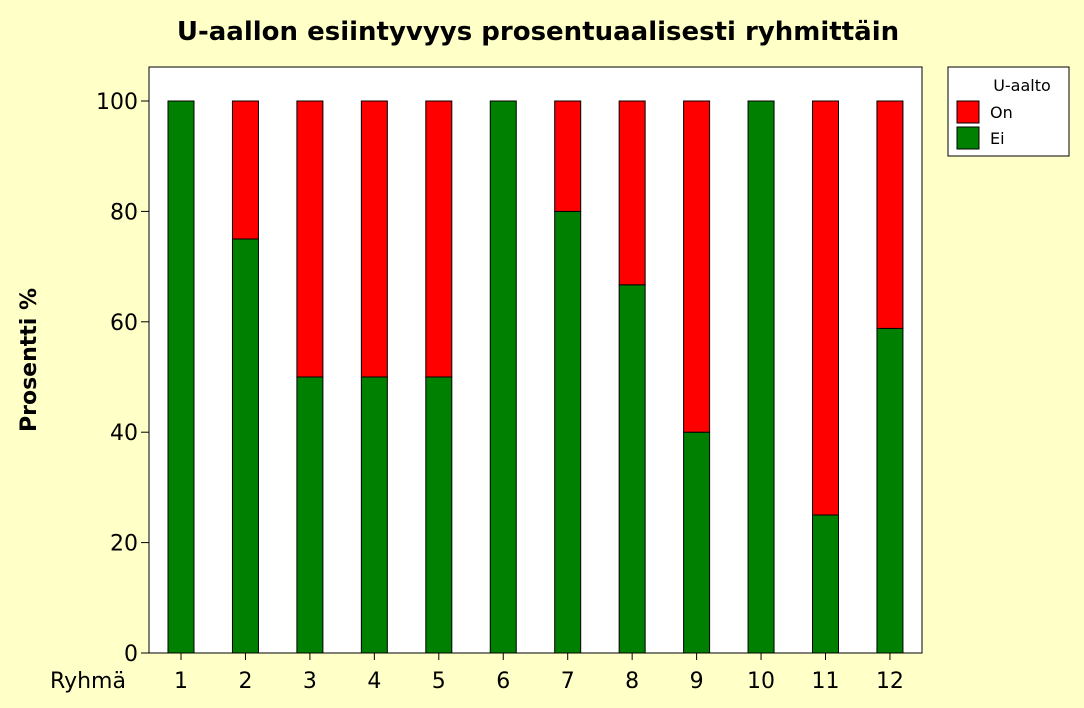 The width and height of the screenshot is (1084, 708). What do you see at coordinates (245, 681) in the screenshot?
I see `x-tick-label: 2` at bounding box center [245, 681].